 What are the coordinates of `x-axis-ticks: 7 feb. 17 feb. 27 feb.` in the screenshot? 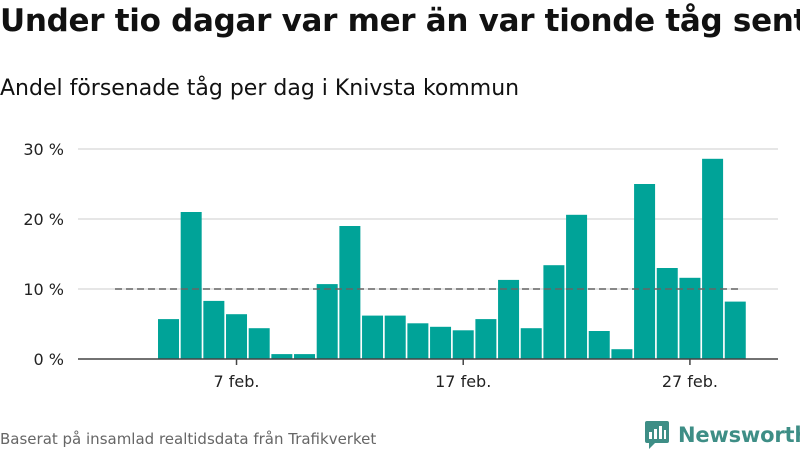 It's located at (466, 375).